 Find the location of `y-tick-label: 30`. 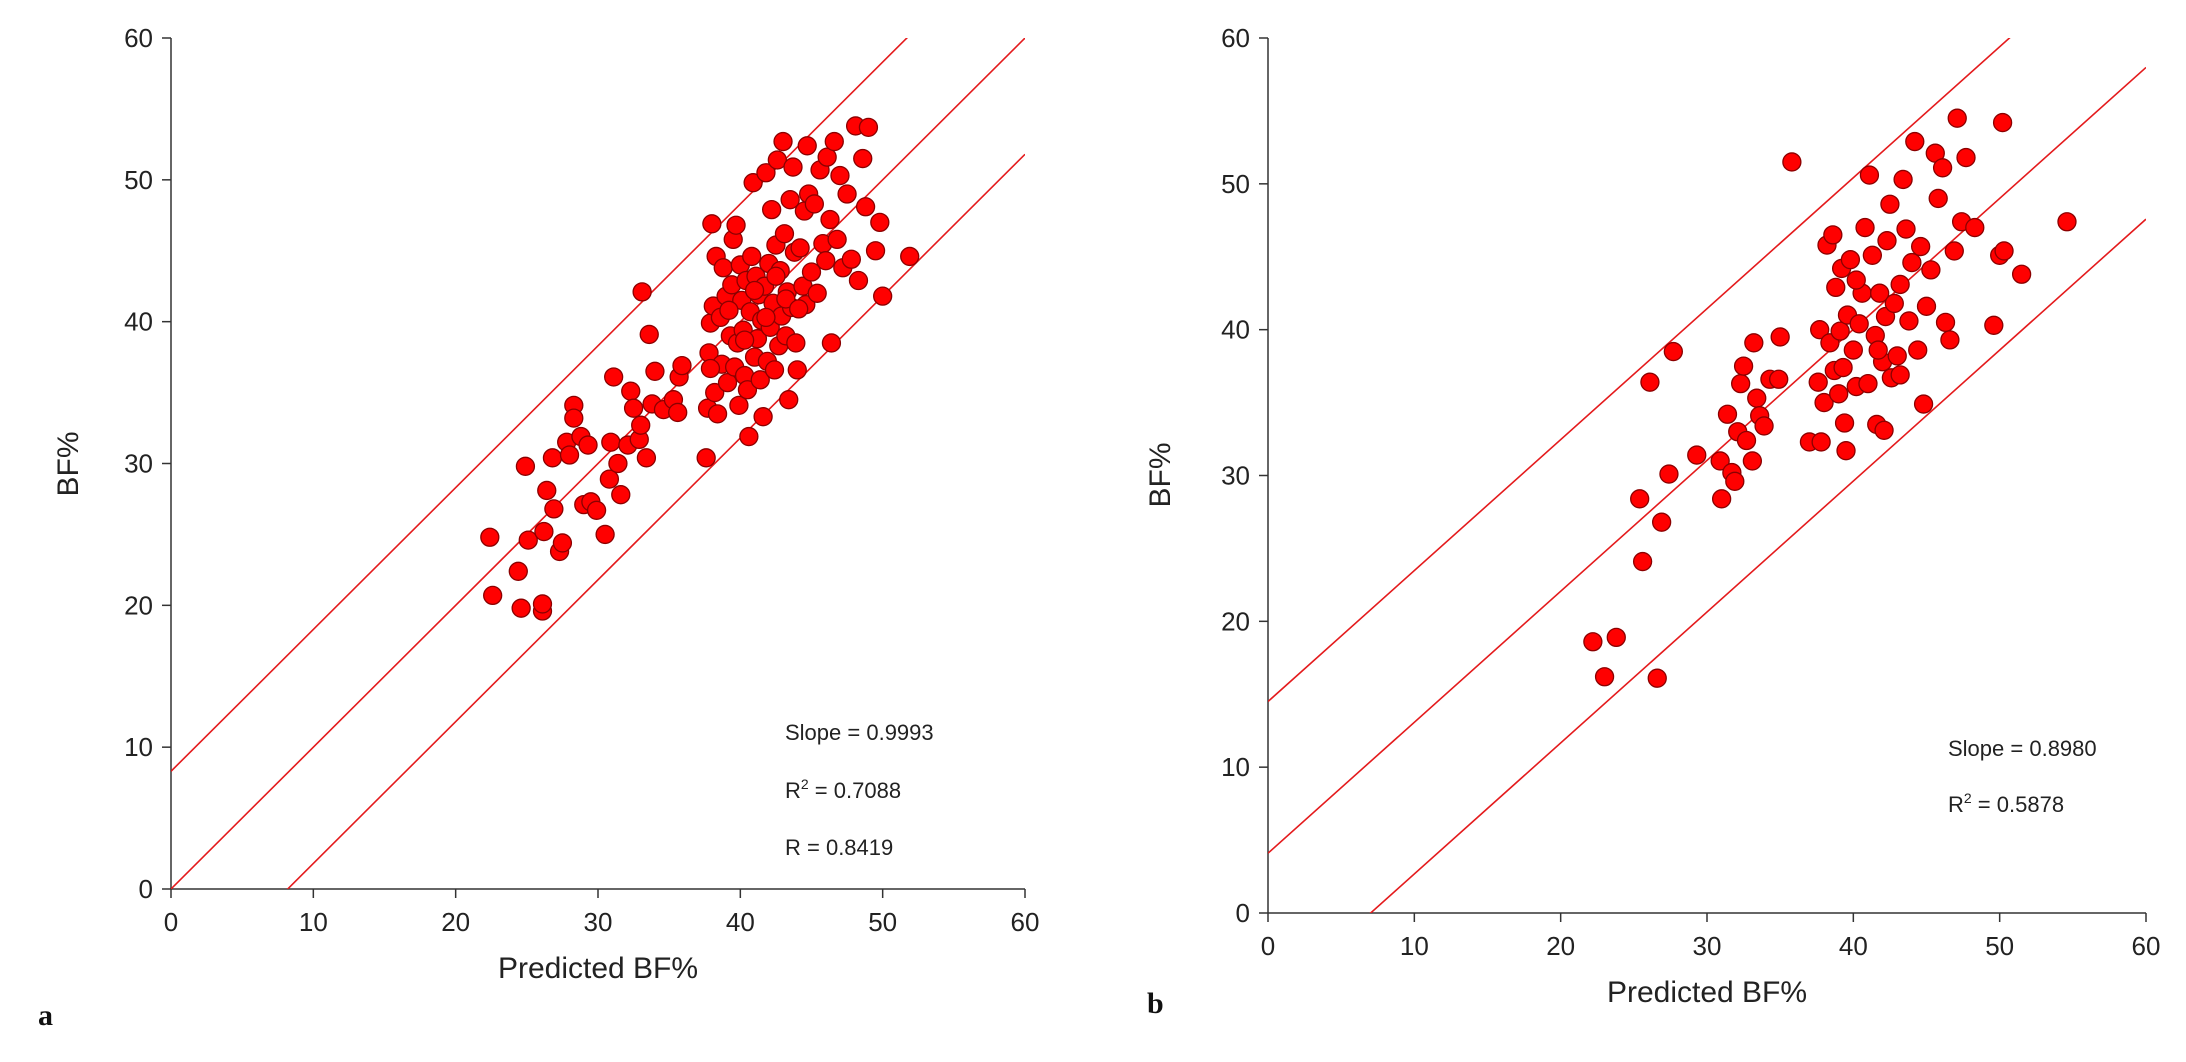

y-tick-label: 30 is located at coordinates (138, 464).